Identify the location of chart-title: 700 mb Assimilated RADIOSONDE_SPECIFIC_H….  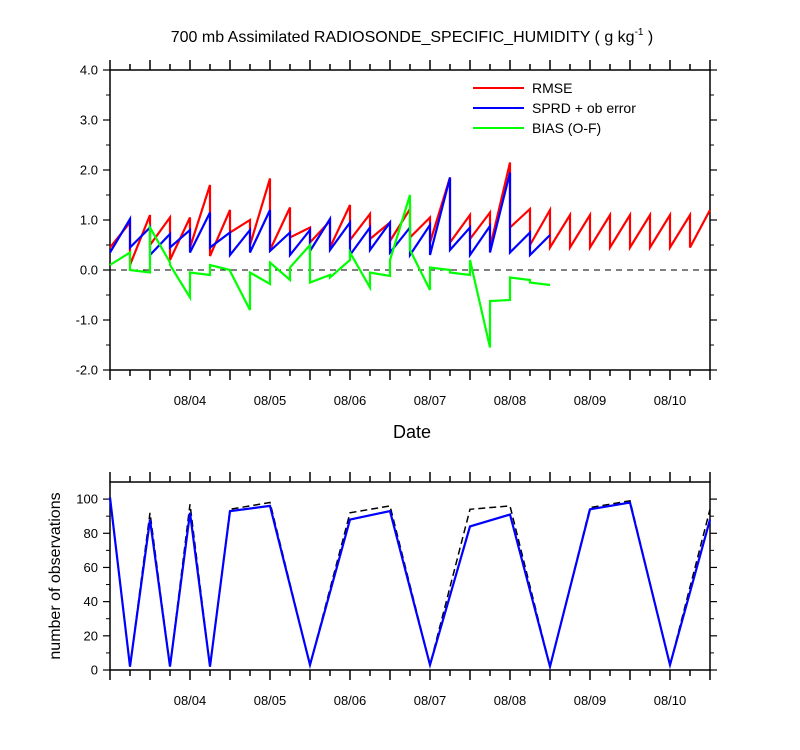
(412, 36).